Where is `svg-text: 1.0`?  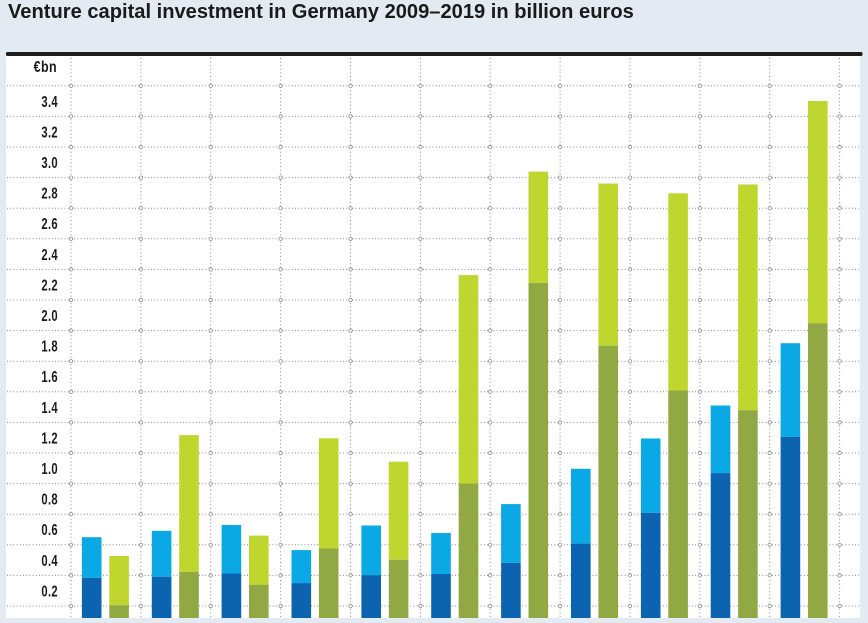 svg-text: 1.0 is located at coordinates (49, 468).